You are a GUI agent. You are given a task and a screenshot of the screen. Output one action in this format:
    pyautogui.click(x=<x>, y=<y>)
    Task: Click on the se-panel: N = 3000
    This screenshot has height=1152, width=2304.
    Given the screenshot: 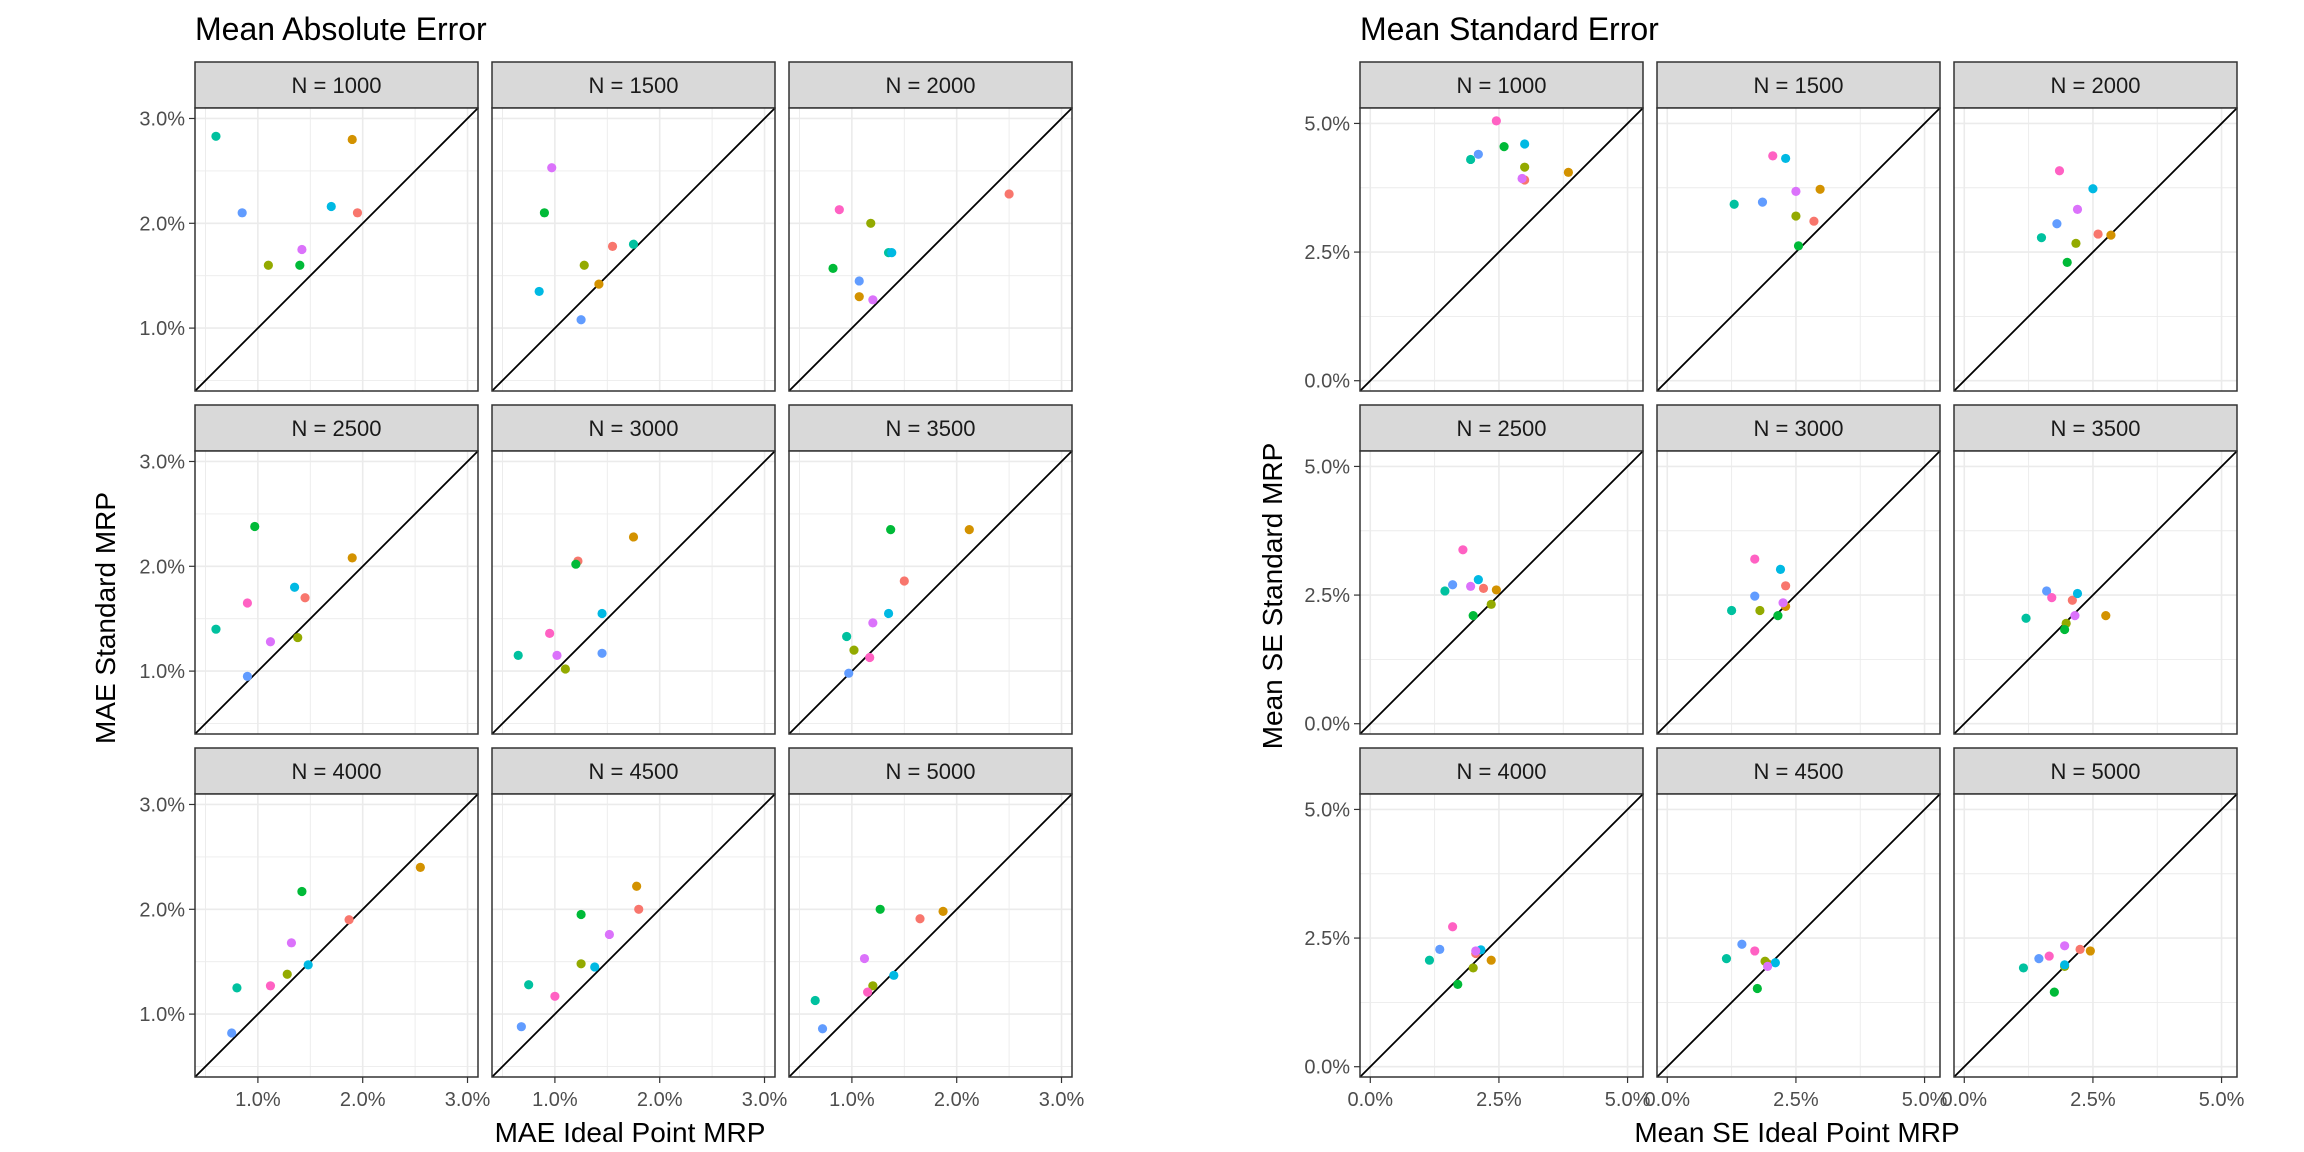 What is the action you would take?
    pyautogui.click(x=1798, y=569)
    